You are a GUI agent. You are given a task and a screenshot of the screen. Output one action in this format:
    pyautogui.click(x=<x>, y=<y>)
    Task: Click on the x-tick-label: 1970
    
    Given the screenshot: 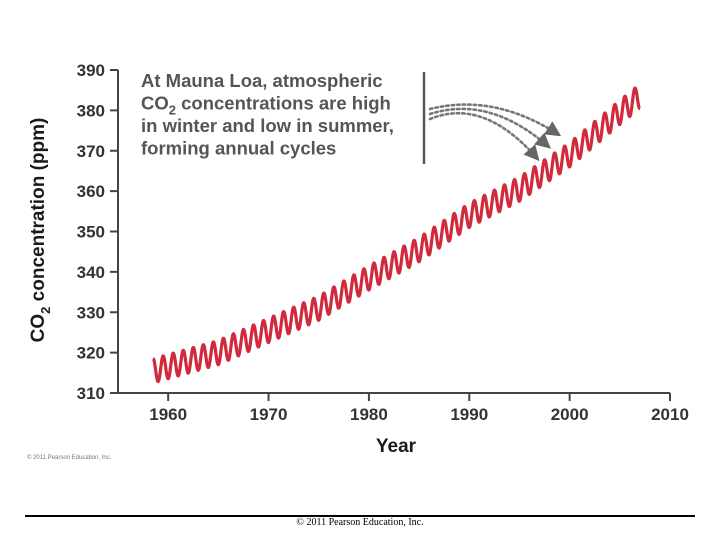 What is the action you would take?
    pyautogui.click(x=269, y=414)
    